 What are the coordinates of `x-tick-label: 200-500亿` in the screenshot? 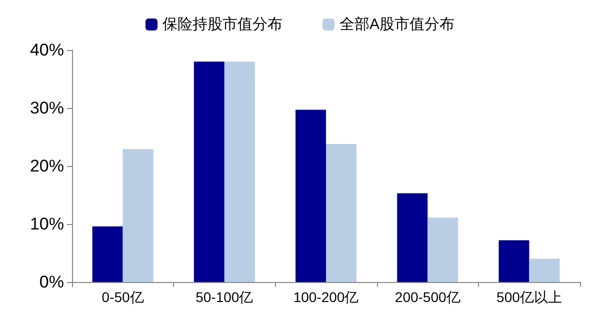 It's located at (427, 297).